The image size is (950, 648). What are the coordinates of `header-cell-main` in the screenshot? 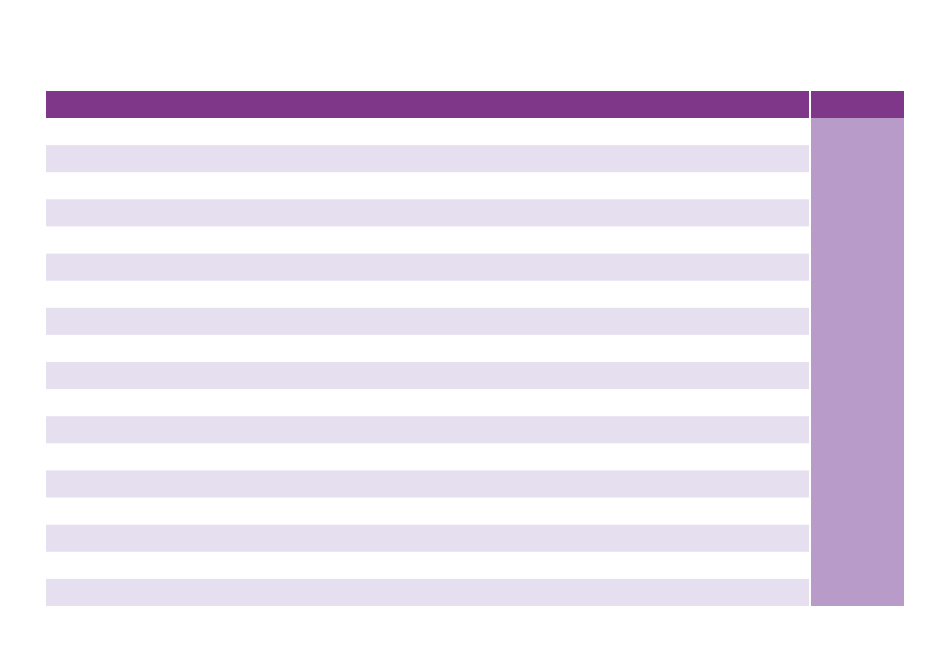 It's located at (427, 104).